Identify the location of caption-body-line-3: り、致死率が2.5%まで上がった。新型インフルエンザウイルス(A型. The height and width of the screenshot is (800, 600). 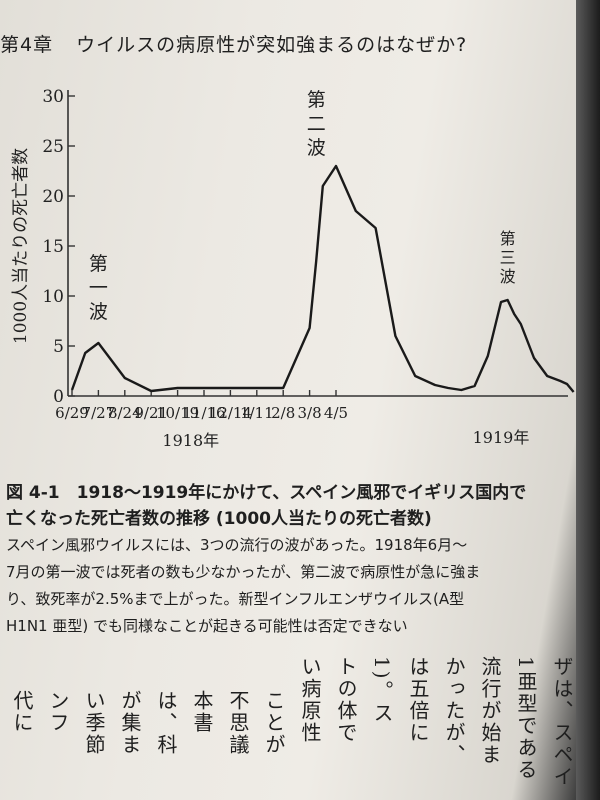
(235, 599).